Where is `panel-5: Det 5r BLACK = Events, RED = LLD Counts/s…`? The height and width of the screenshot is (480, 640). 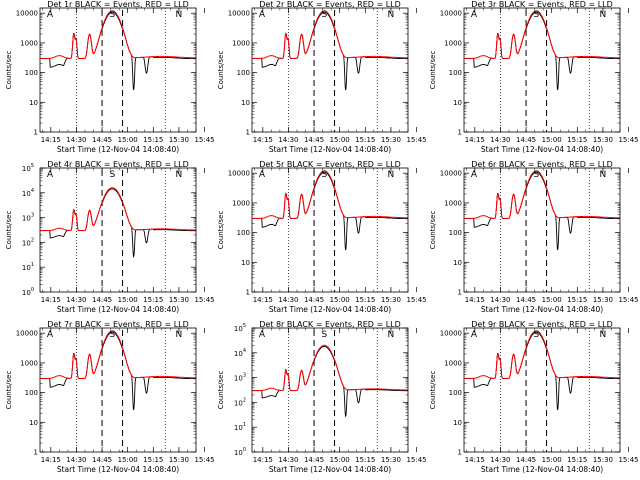
panel-5: Det 5r BLACK = Events, RED = LLD Counts/s… is located at coordinates (322, 237).